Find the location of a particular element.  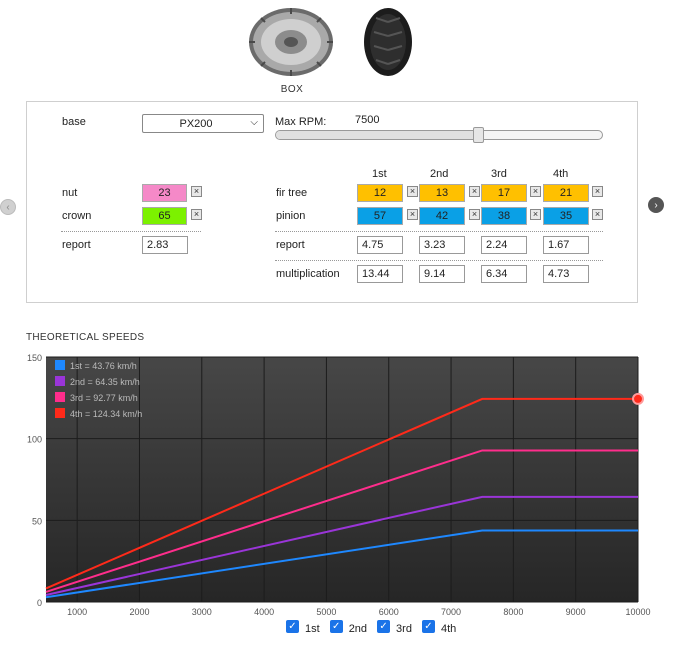

legend-label-2: 2nd = 64.35 km/h is located at coordinates (105, 382).